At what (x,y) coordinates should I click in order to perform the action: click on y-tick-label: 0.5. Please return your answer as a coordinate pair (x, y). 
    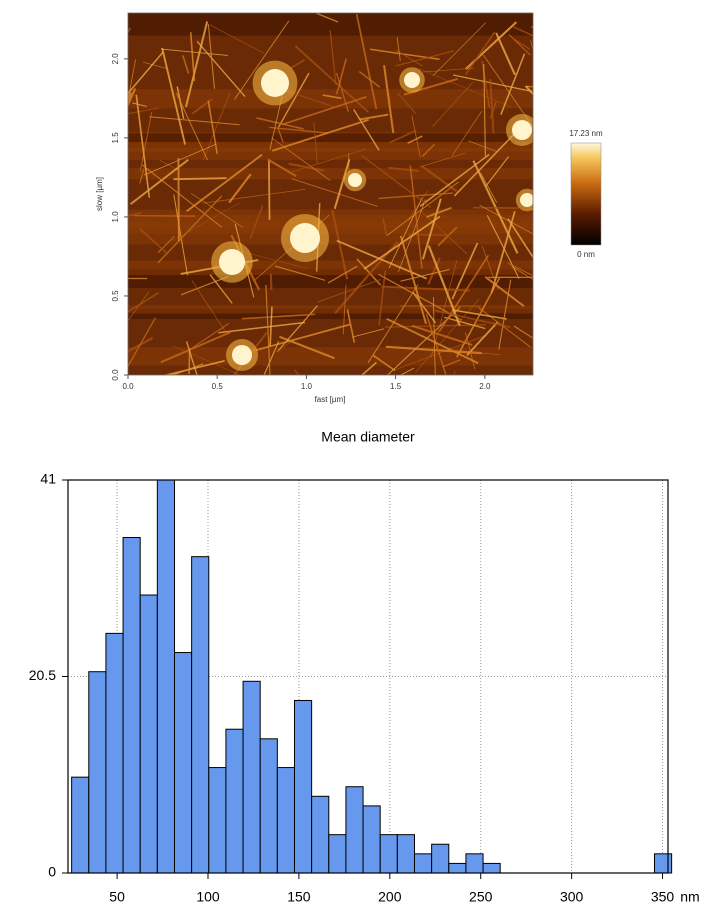
    Looking at the image, I should click on (115, 296).